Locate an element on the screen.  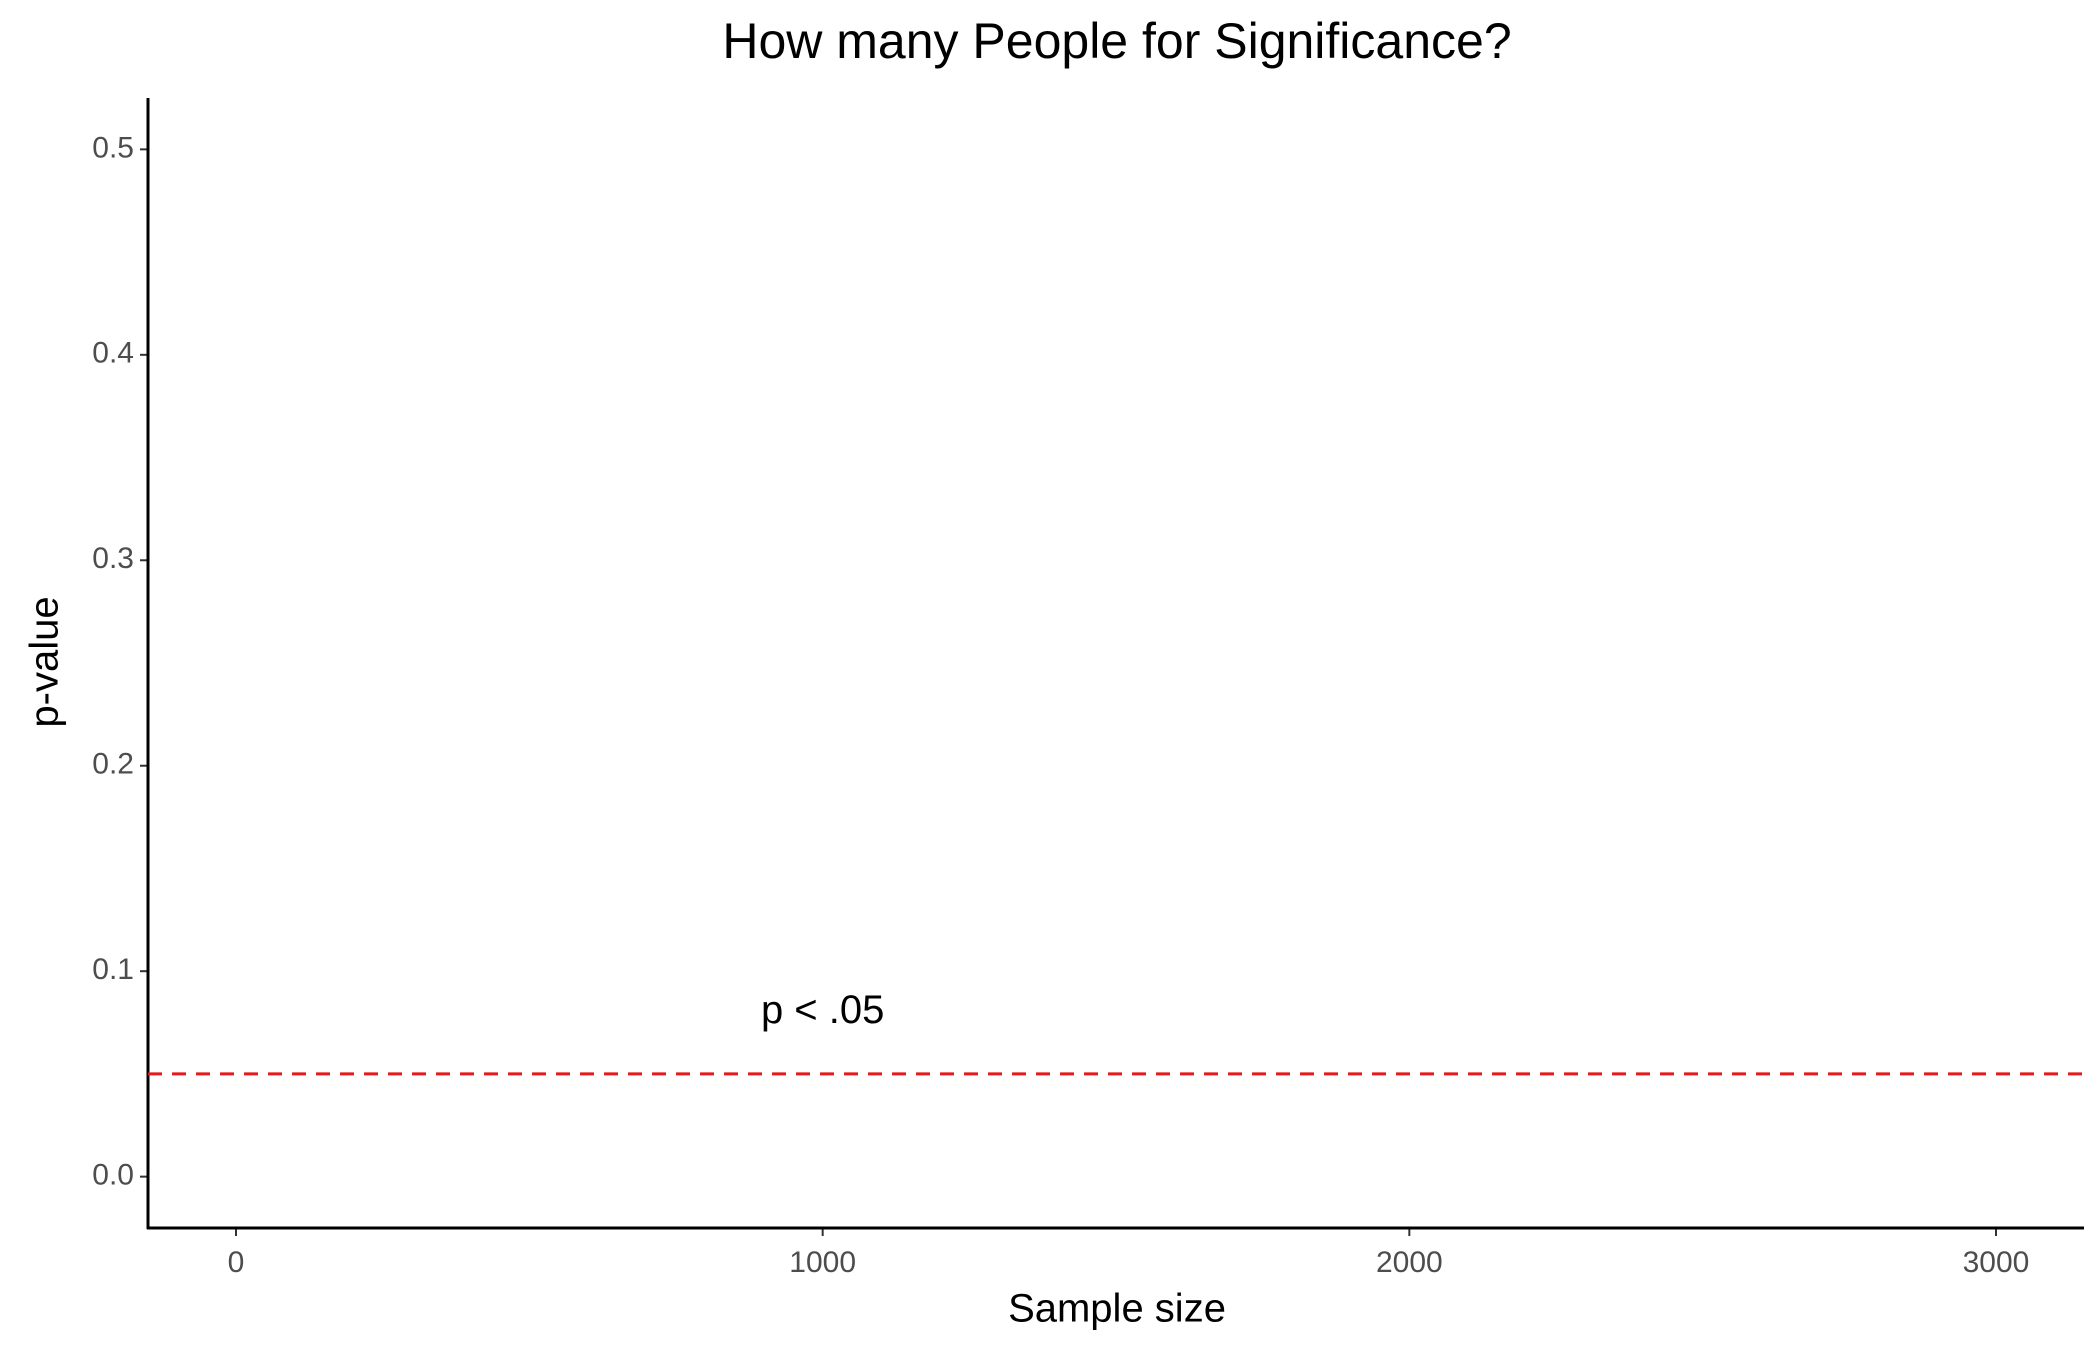
x-tick-label: 1000 is located at coordinates (822, 1262).